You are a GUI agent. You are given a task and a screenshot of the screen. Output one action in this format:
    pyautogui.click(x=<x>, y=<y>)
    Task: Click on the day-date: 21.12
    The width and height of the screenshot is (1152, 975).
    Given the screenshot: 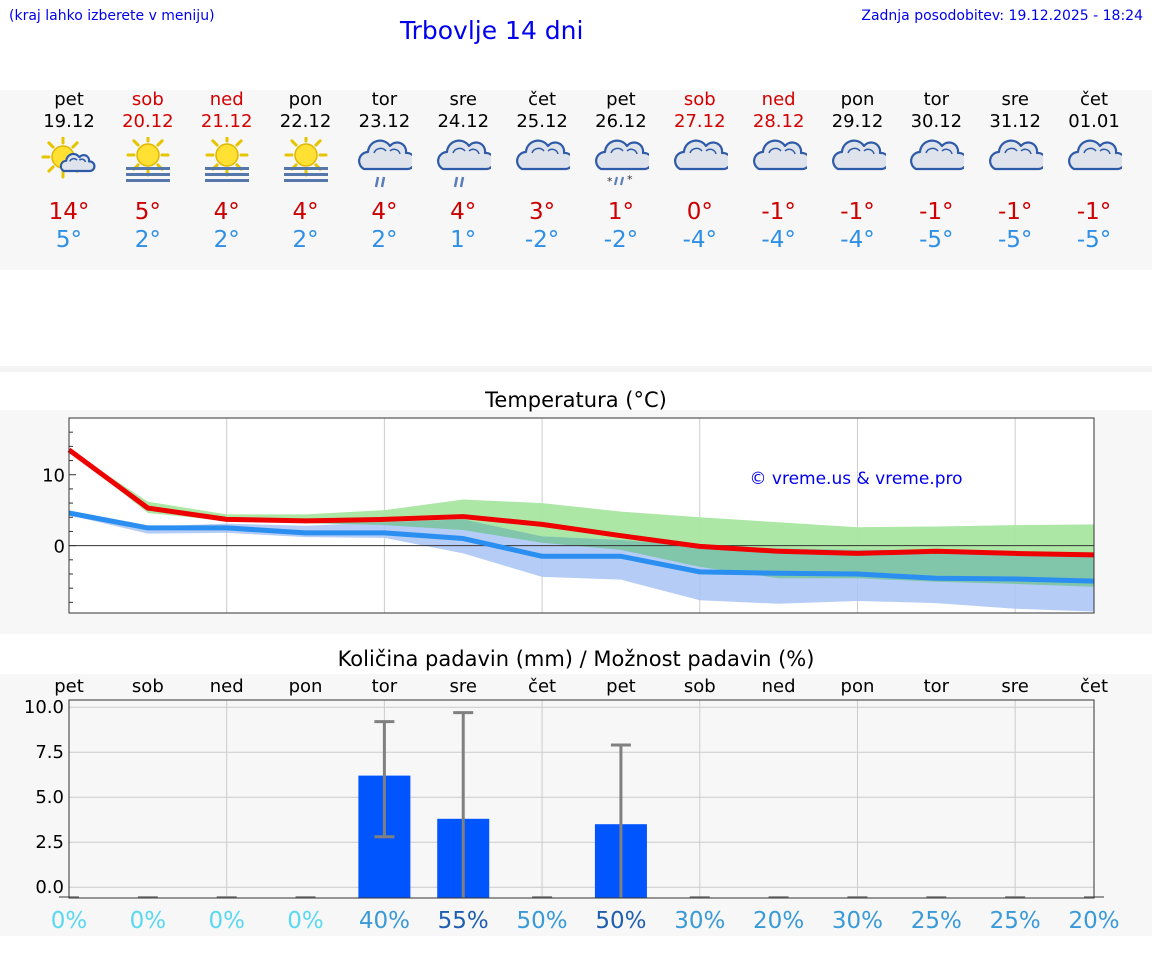 What is the action you would take?
    pyautogui.click(x=226, y=121)
    